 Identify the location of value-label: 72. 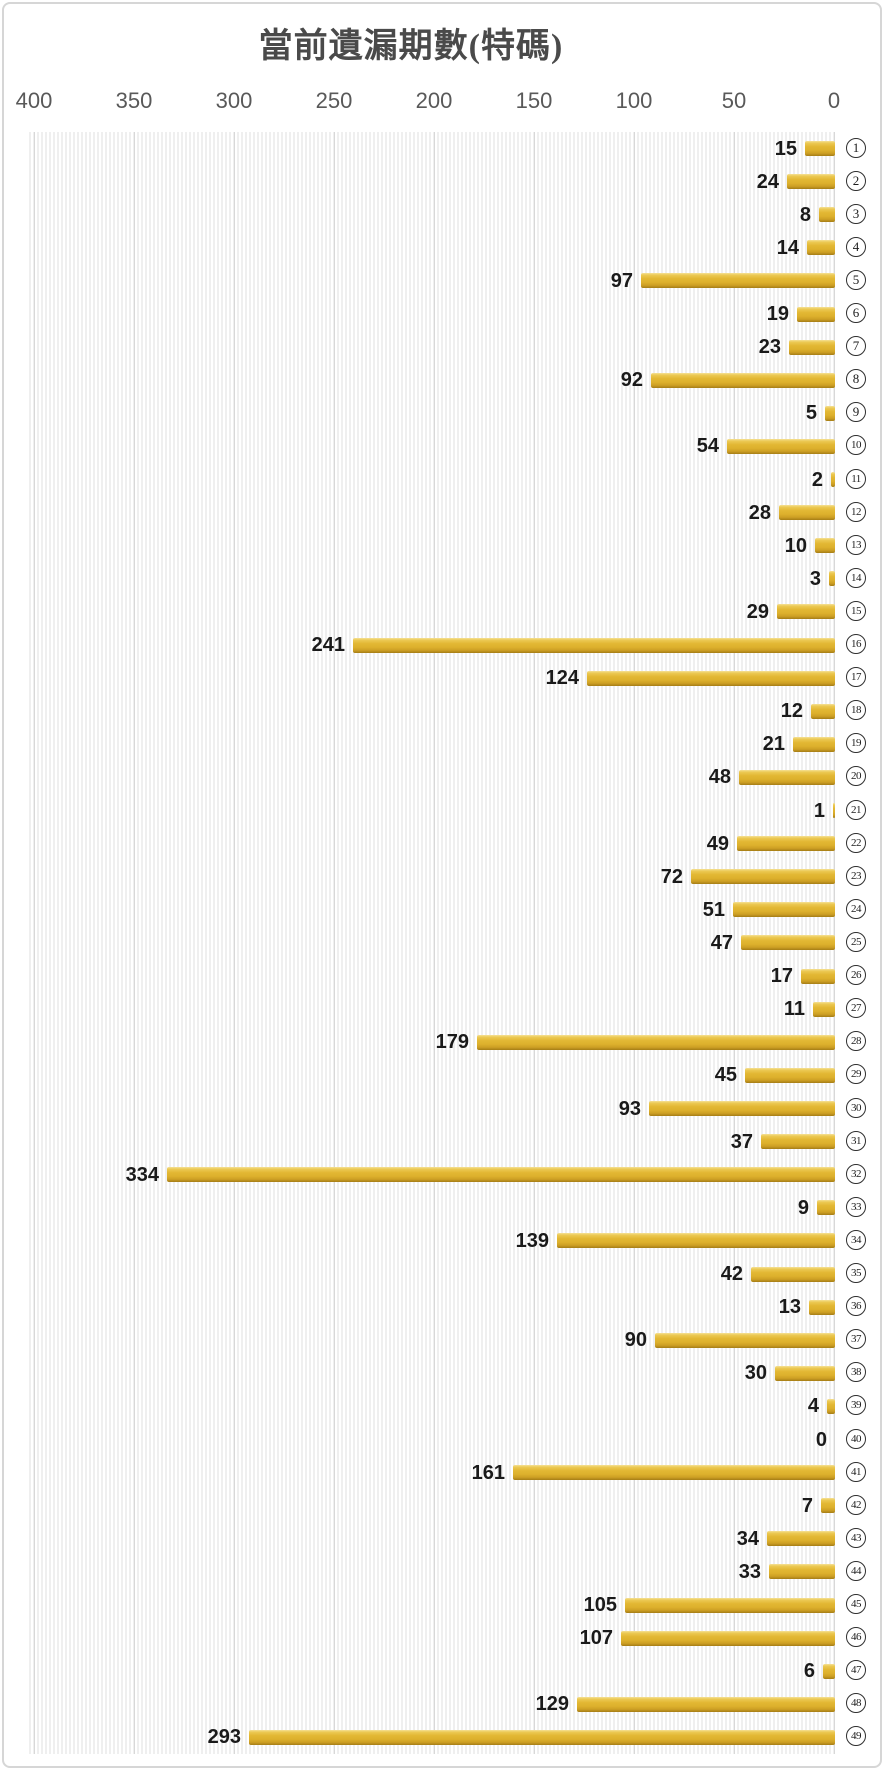
(671, 876).